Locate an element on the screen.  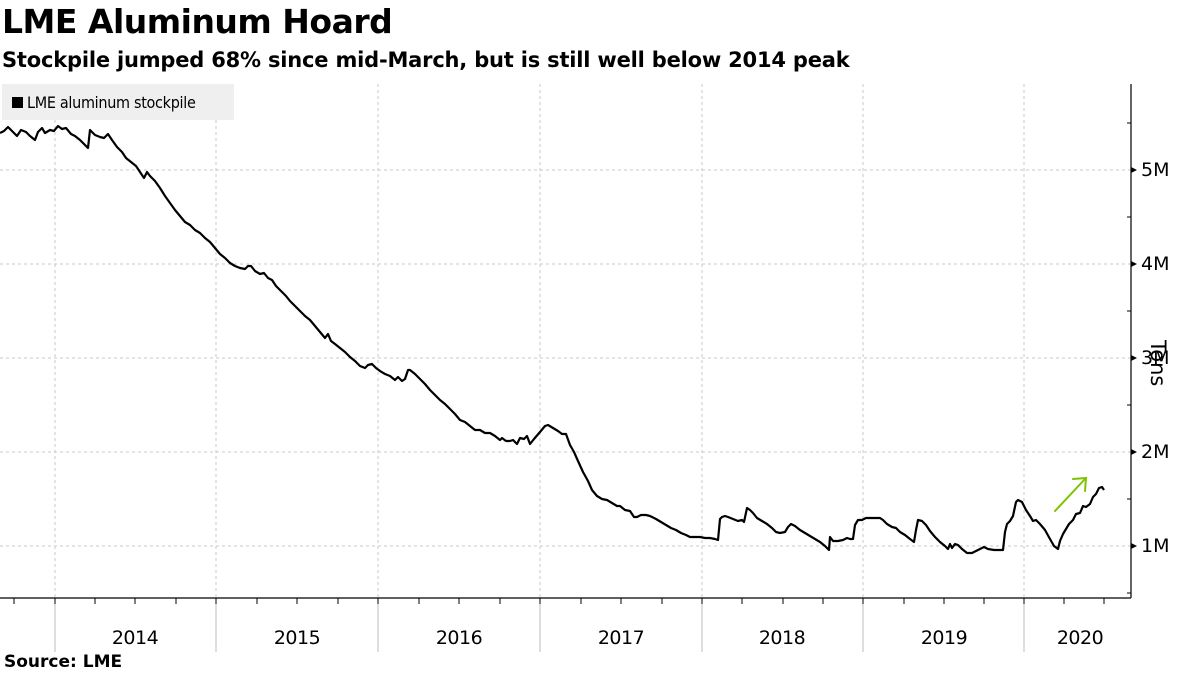
x-tick-label-2014: 2014 is located at coordinates (135, 638).